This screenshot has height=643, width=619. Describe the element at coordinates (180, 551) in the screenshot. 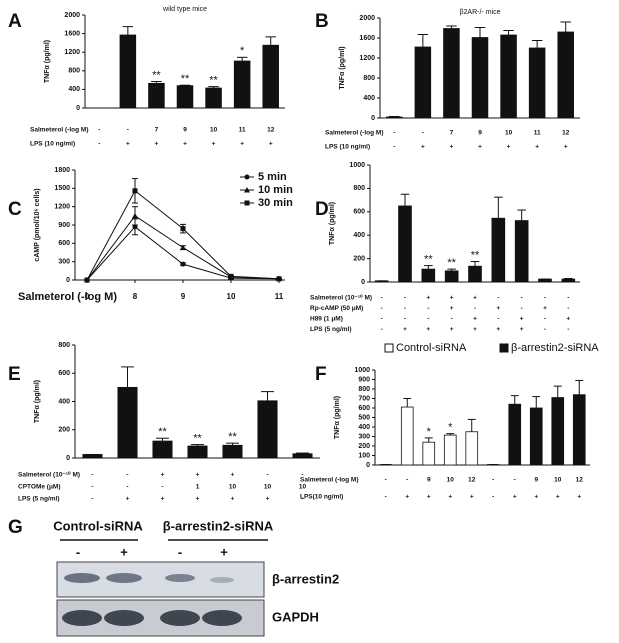

I see `lane-label: -` at that location.